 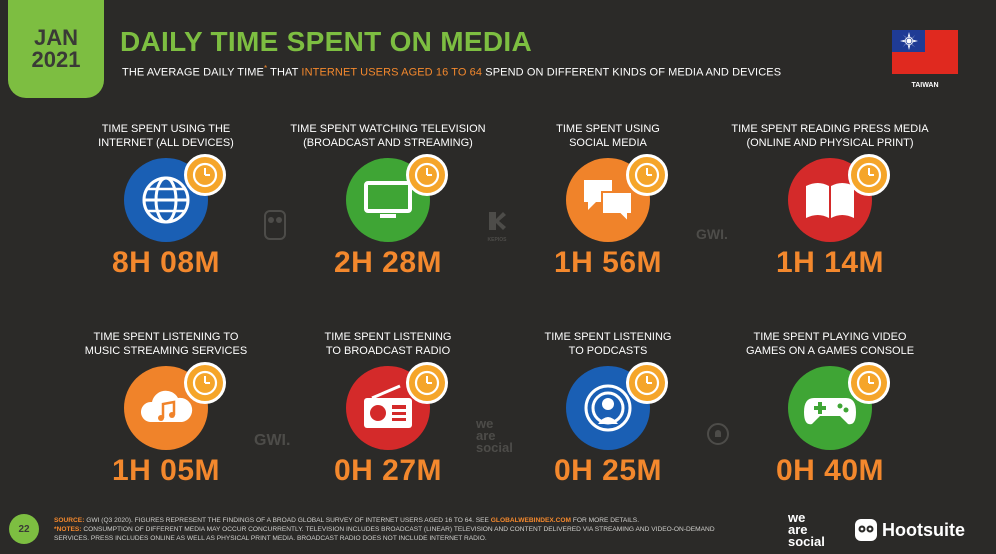 I want to click on date-badge: JAN 2021, so click(x=56, y=49).